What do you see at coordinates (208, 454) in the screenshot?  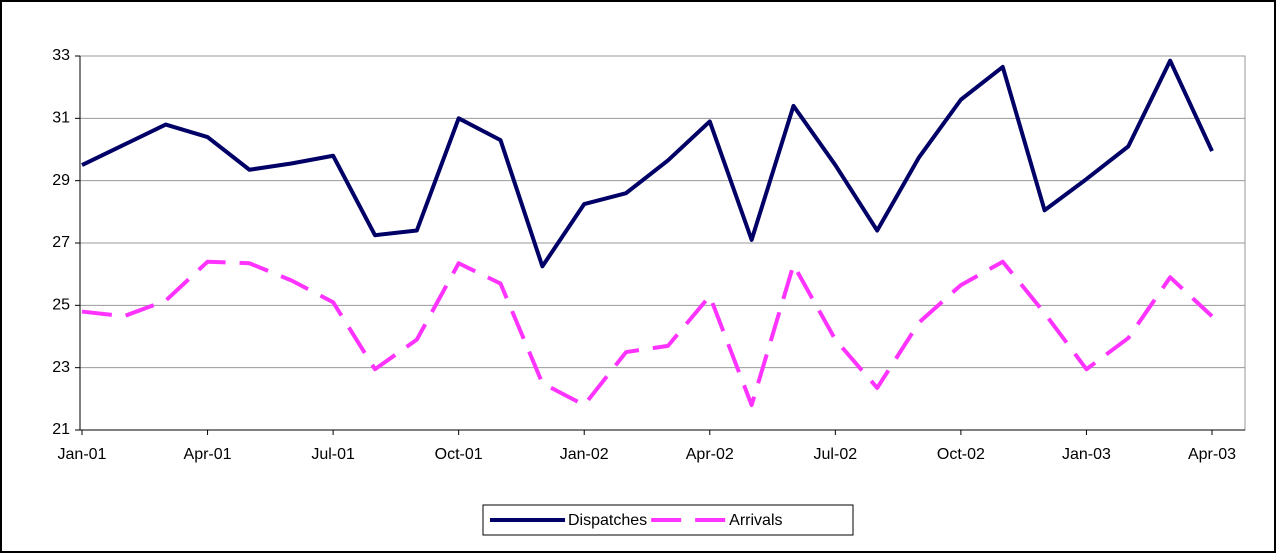 I see `x-tick-label: Apr-01` at bounding box center [208, 454].